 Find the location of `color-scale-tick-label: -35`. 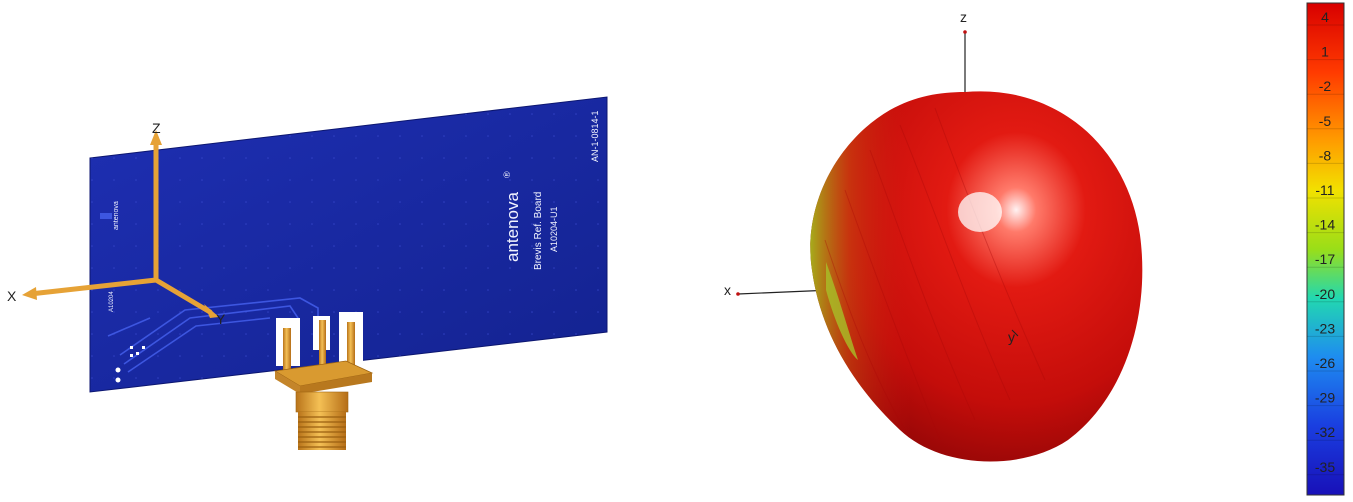

color-scale-tick-label: -35 is located at coordinates (1325, 467).